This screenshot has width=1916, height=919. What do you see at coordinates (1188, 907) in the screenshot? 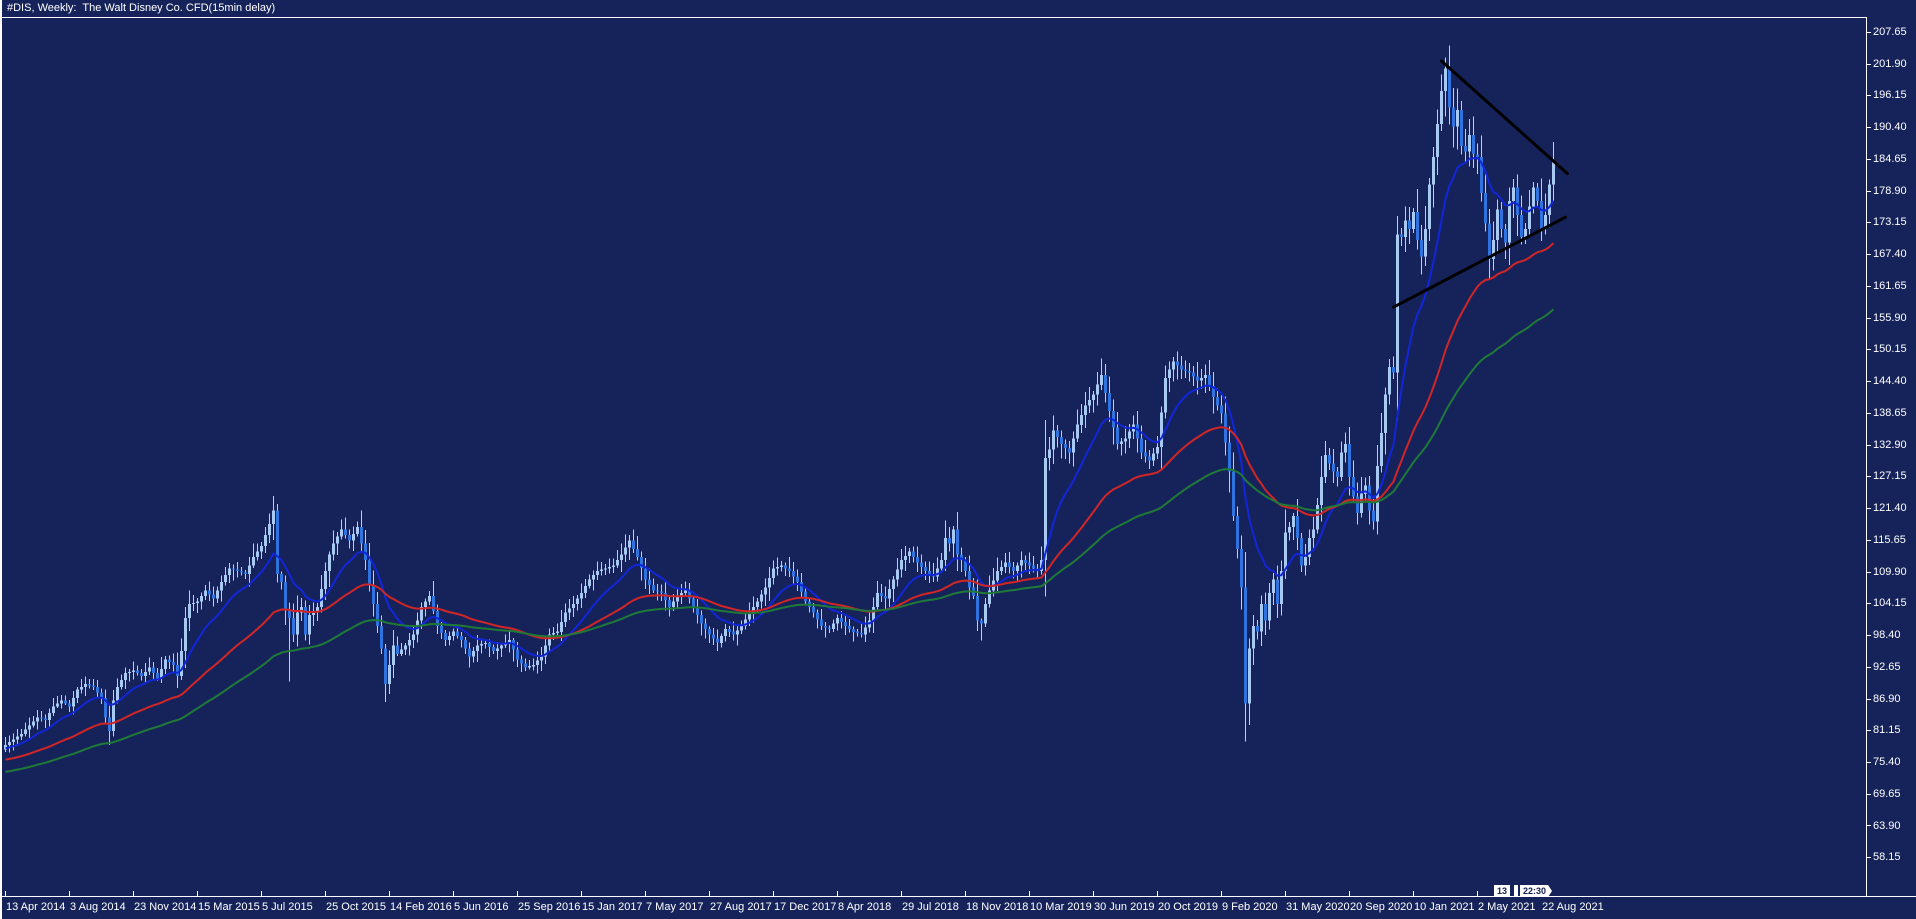
I see `date-tick-label: 20 Oct 2019` at bounding box center [1188, 907].